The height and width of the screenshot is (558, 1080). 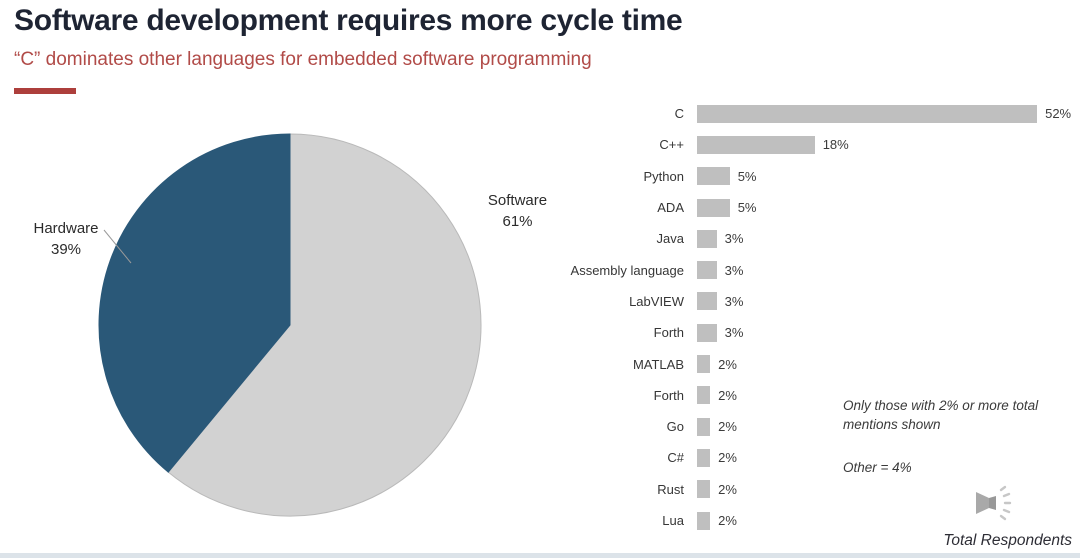 I want to click on bar-row: C 52%, so click(x=808, y=113).